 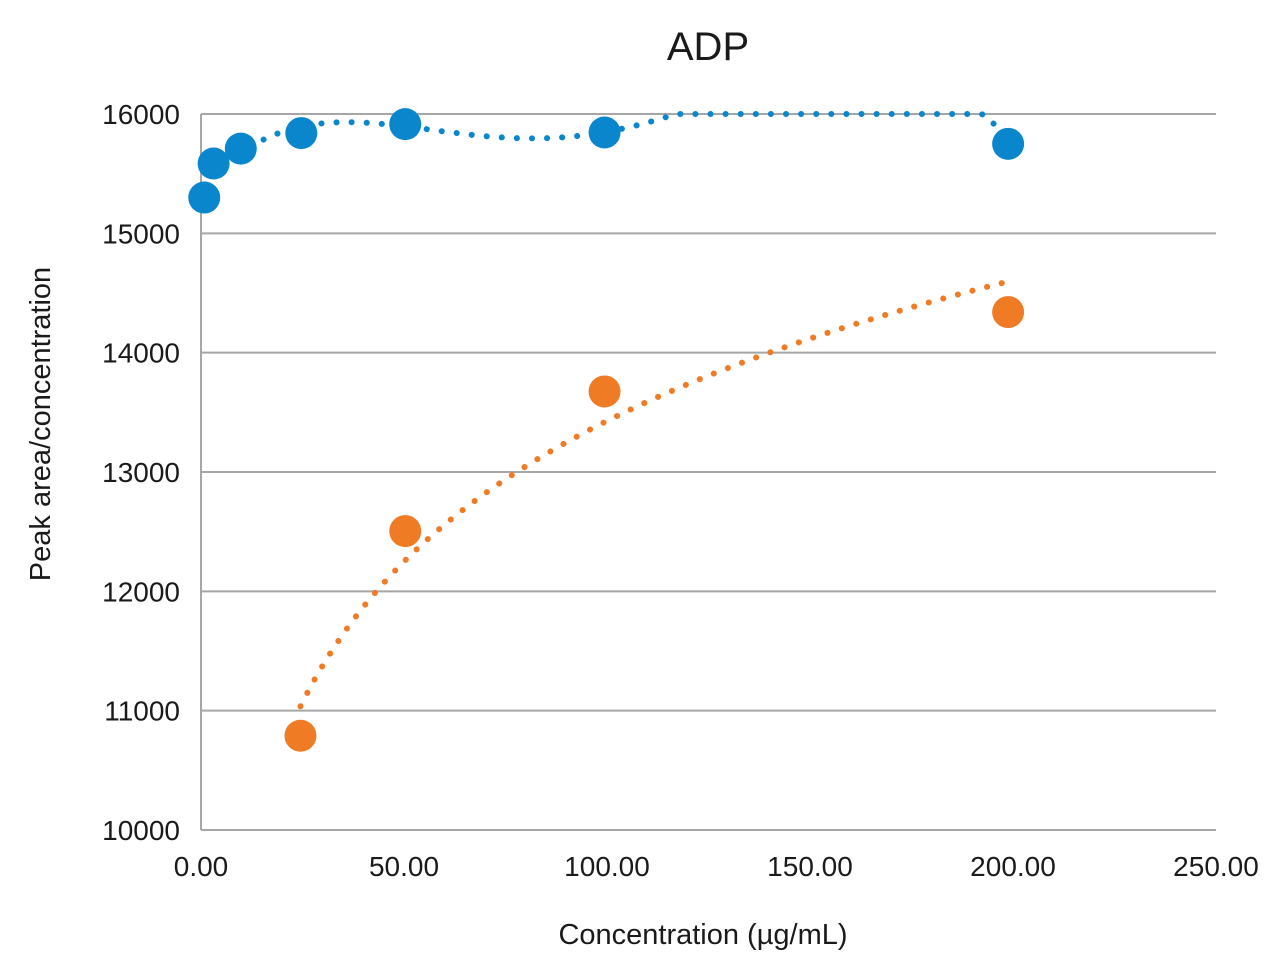 I want to click on y-tick-label: 10000, so click(x=141, y=830).